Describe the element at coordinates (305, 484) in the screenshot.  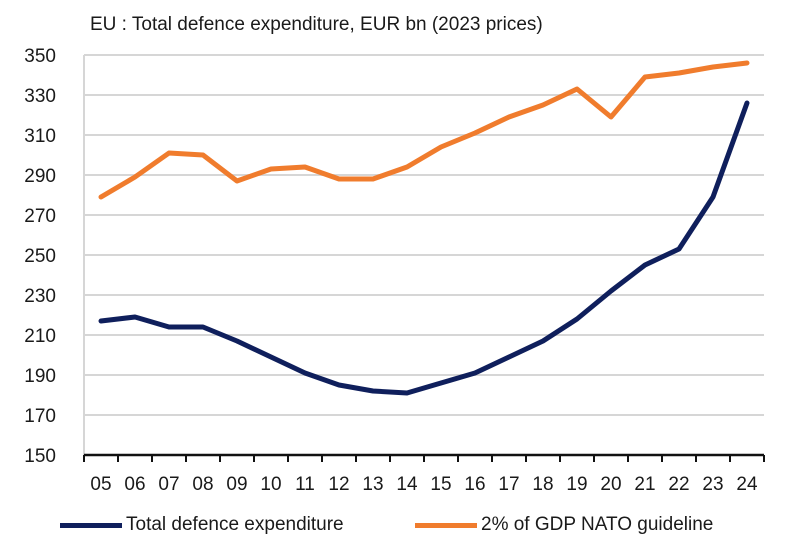
I see `x-tick-label: 11` at that location.